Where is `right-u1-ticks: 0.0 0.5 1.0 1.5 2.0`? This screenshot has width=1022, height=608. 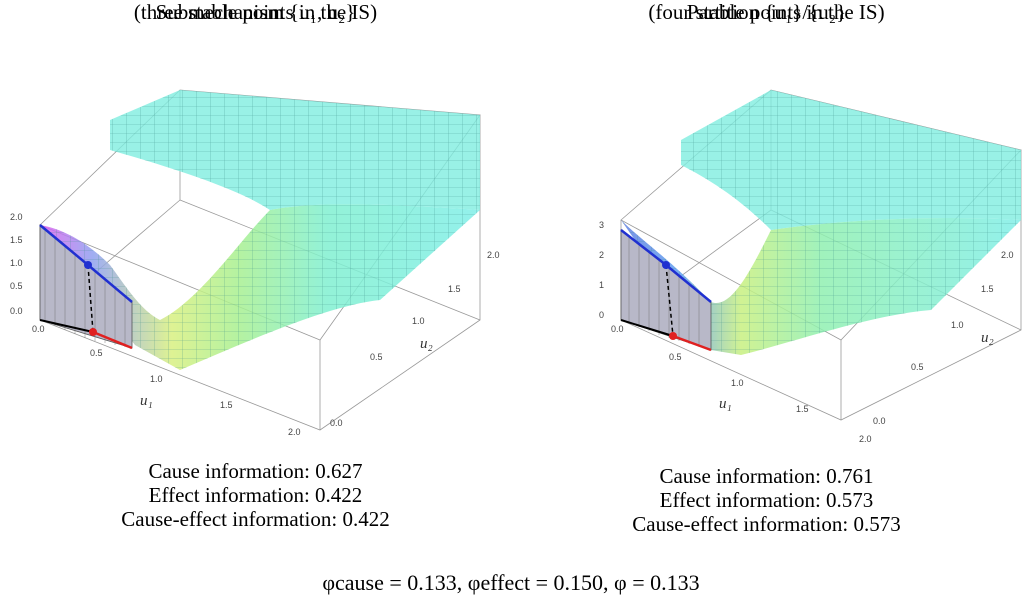
right-u1-ticks: 0.0 0.5 1.0 1.5 2.0 is located at coordinates (741, 384).